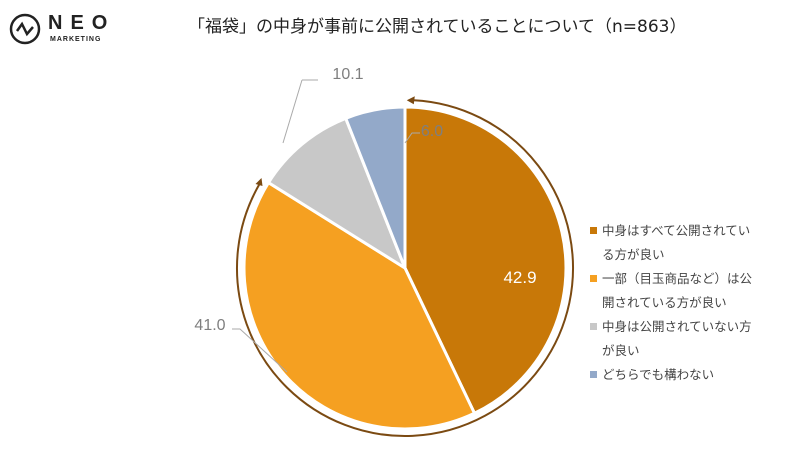 Image resolution: width=808 pixels, height=457 pixels. I want to click on logo-subtext: MARKETING, so click(76, 39).